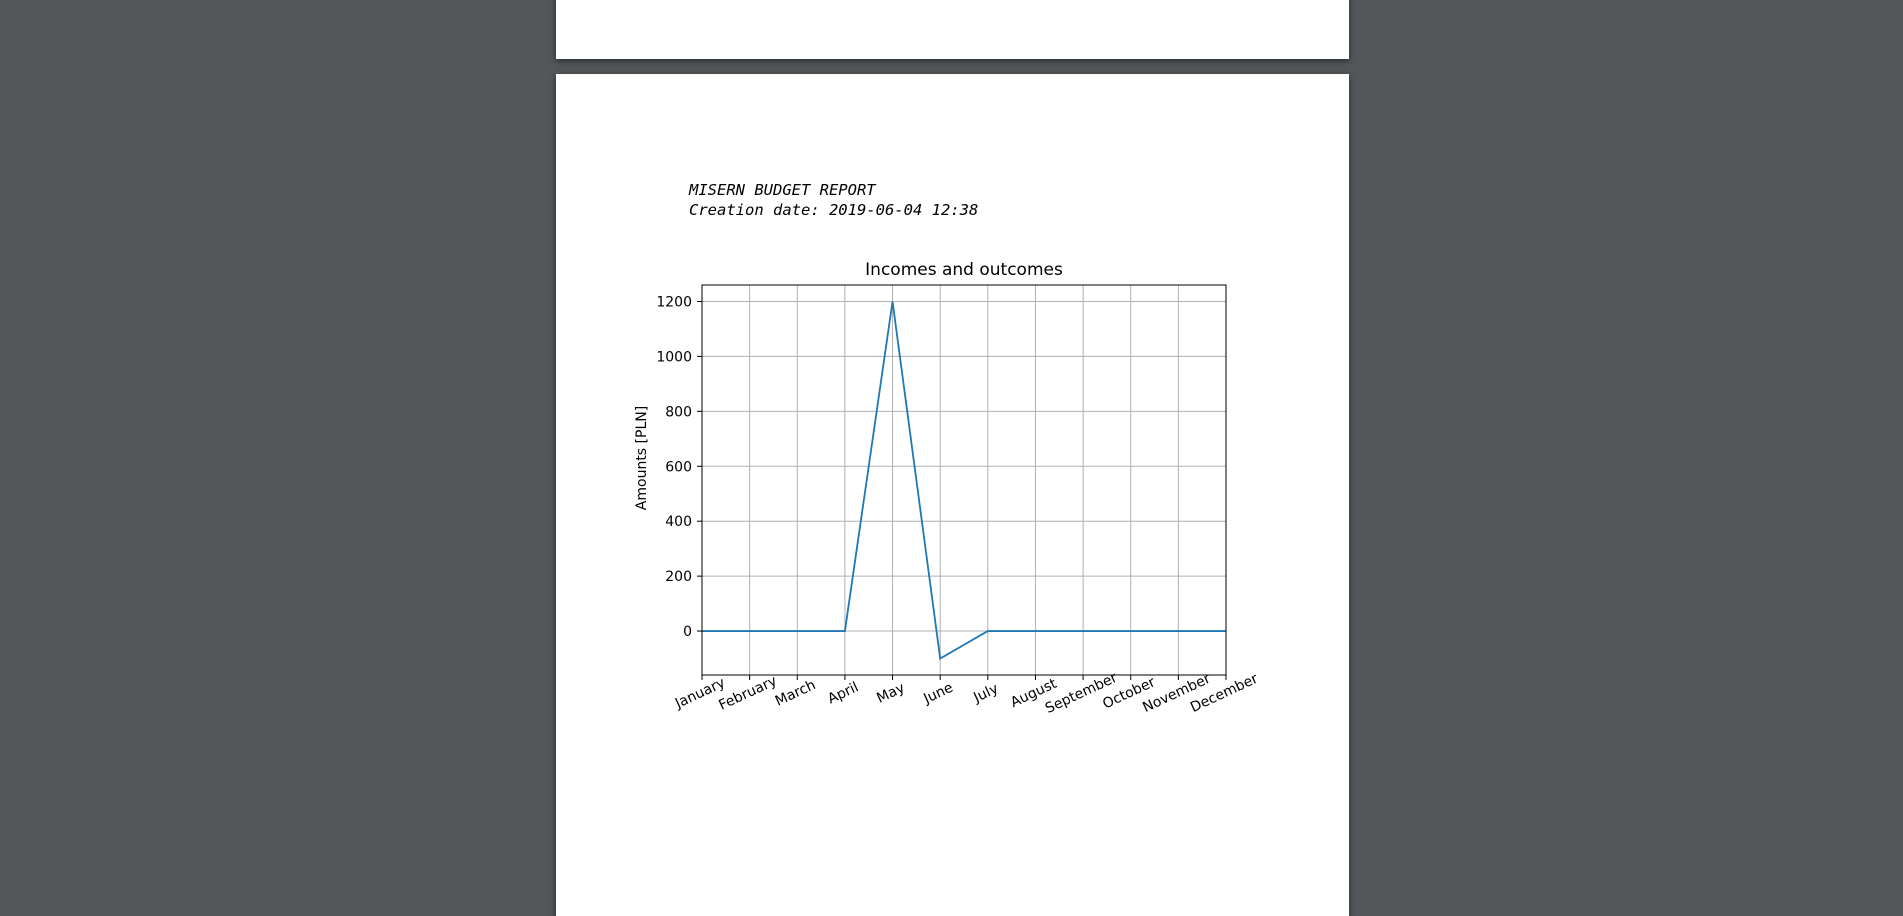  I want to click on y-tick-label: 1000, so click(674, 357).